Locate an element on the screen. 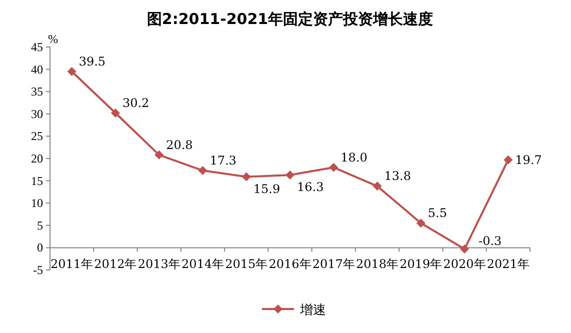 The width and height of the screenshot is (571, 333). x-tick-label: 2011年 is located at coordinates (72, 264).